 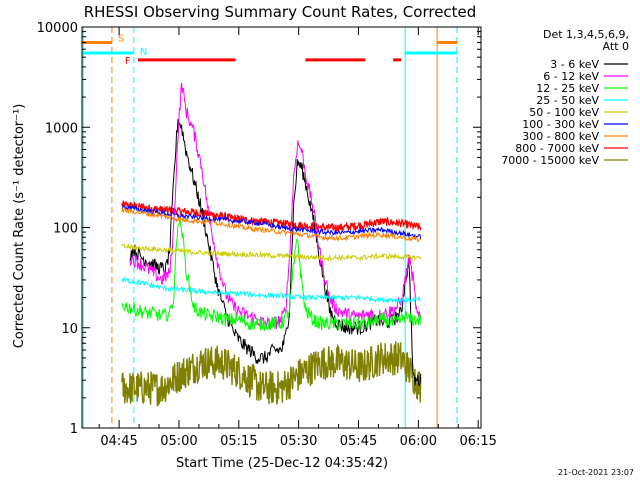 What do you see at coordinates (560, 136) in the screenshot?
I see `legend-label-300-800-kev: 300 - 800 keV` at bounding box center [560, 136].